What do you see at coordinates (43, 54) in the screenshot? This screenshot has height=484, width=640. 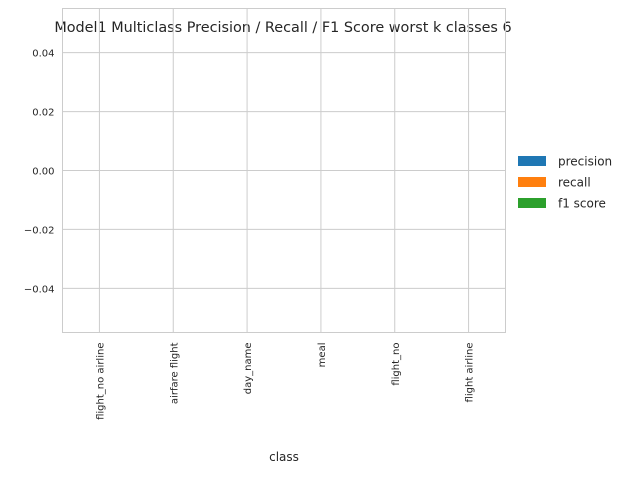 I see `y-tick-label: 0.04` at bounding box center [43, 54].